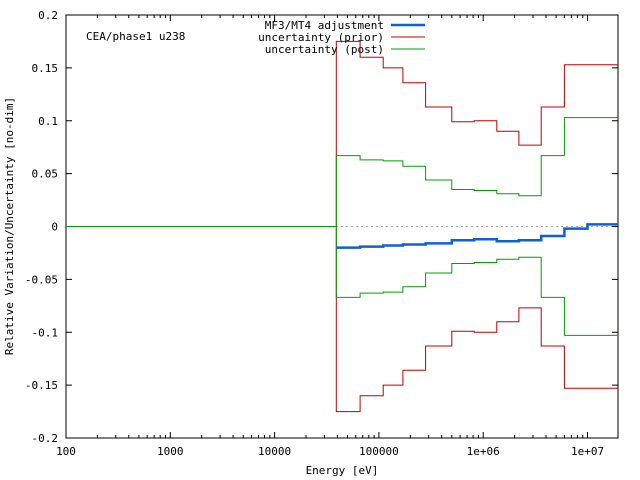 The image size is (640, 480). I want to click on x-tick-label: 100, so click(66, 451).